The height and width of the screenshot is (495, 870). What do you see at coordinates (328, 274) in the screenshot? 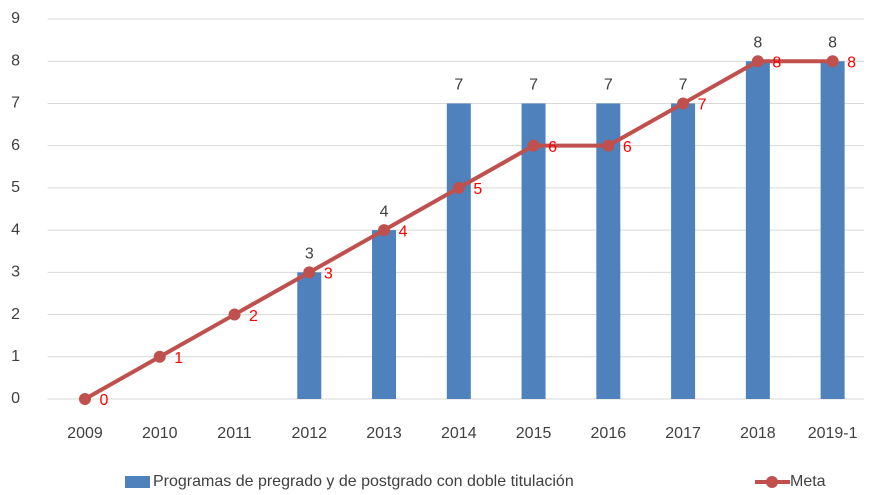
I see `line-value-label: 3` at bounding box center [328, 274].